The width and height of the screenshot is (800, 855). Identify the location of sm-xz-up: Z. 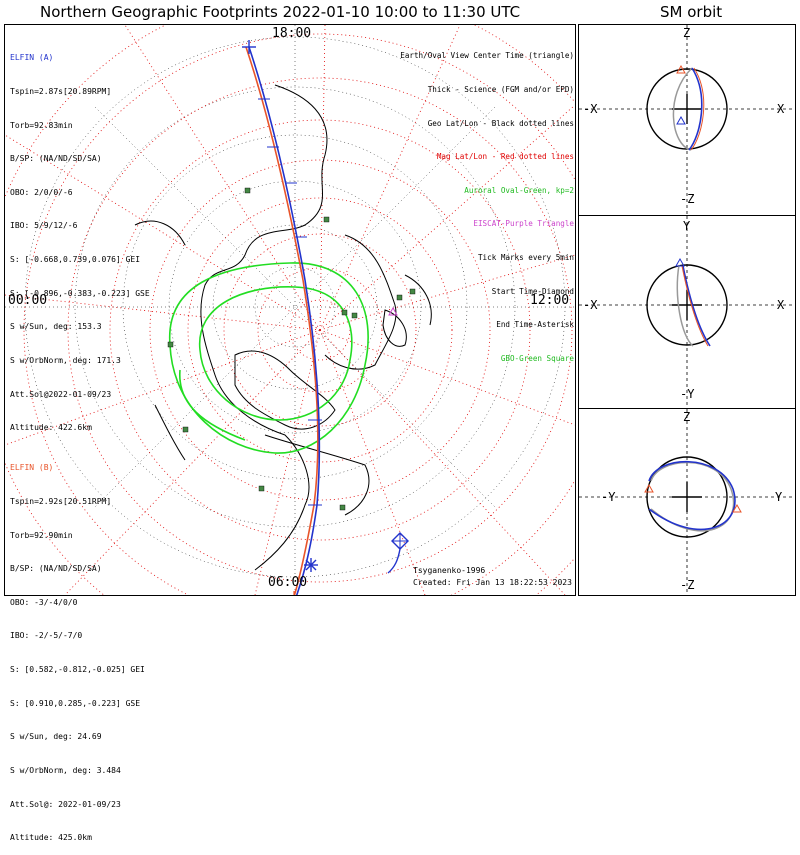
(686, 33).